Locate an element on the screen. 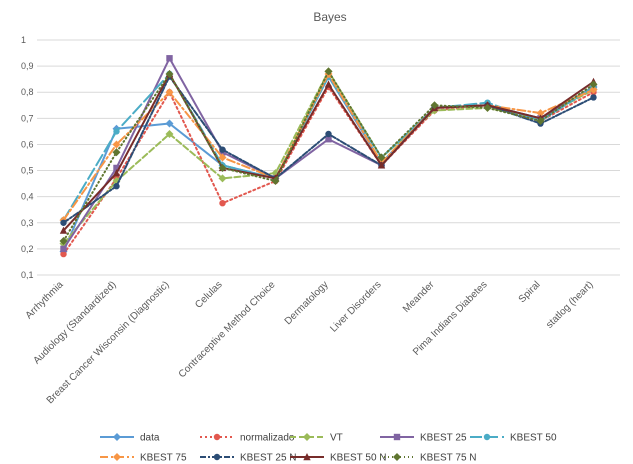 This screenshot has height=464, width=633. legend-item: VT is located at coordinates (316, 438).